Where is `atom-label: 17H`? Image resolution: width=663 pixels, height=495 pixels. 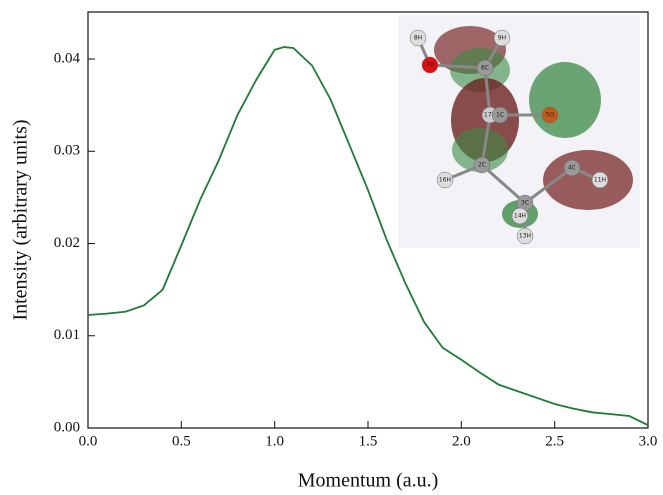 atom-label: 17H is located at coordinates (490, 115).